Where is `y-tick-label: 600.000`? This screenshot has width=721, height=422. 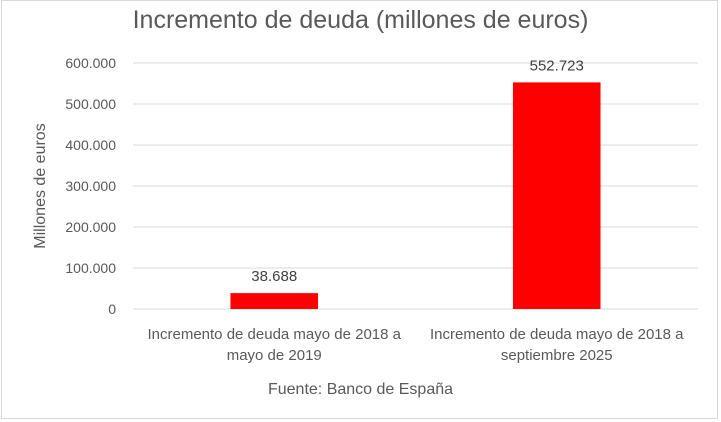 y-tick-label: 600.000 is located at coordinates (90, 63).